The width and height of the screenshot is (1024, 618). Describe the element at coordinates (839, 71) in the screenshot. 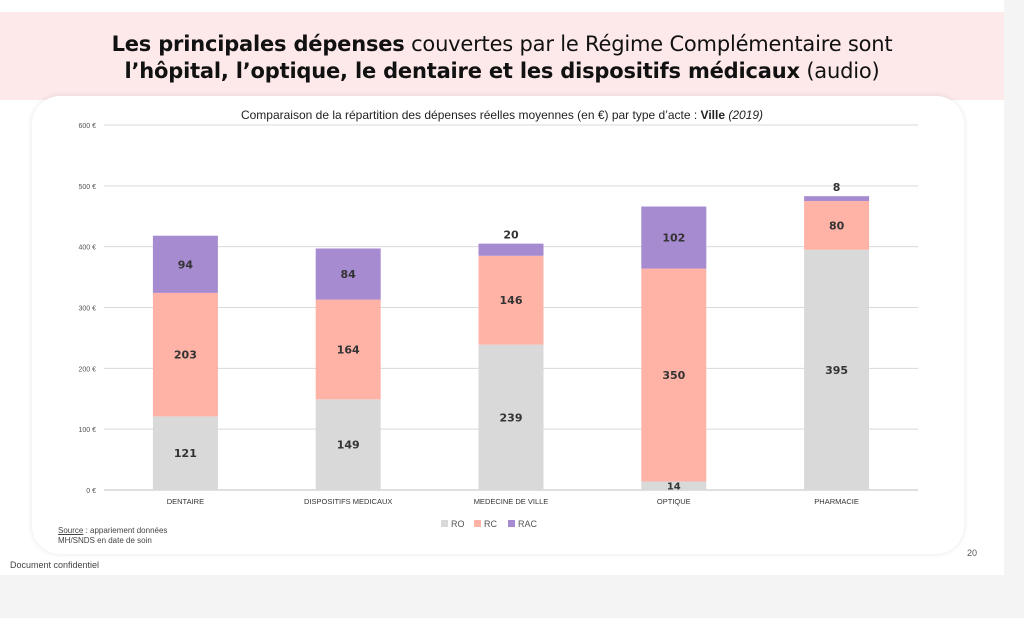

I see `title-line-2-rest: (audio)` at that location.